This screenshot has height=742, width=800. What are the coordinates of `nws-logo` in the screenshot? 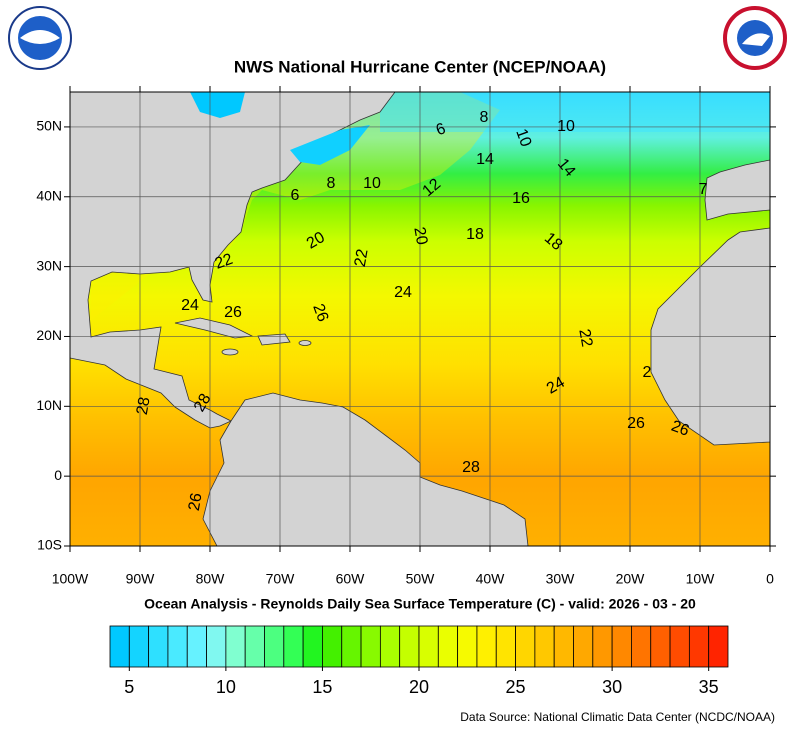 It's located at (755, 38).